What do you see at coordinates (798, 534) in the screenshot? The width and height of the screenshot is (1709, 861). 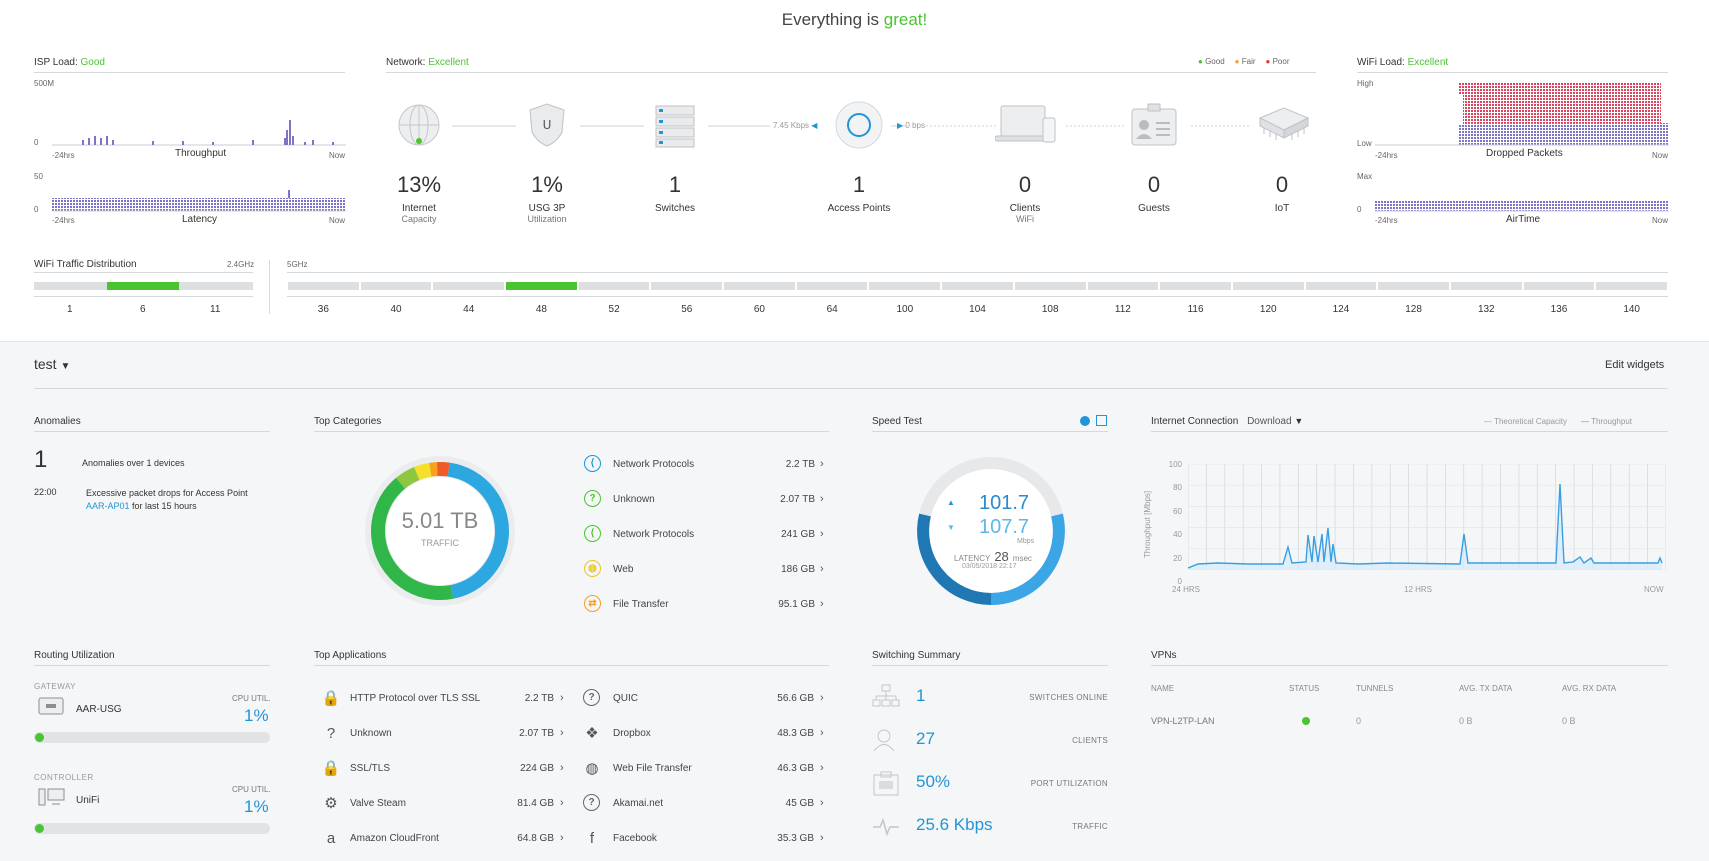 I see `category-value: 241 GB` at bounding box center [798, 534].